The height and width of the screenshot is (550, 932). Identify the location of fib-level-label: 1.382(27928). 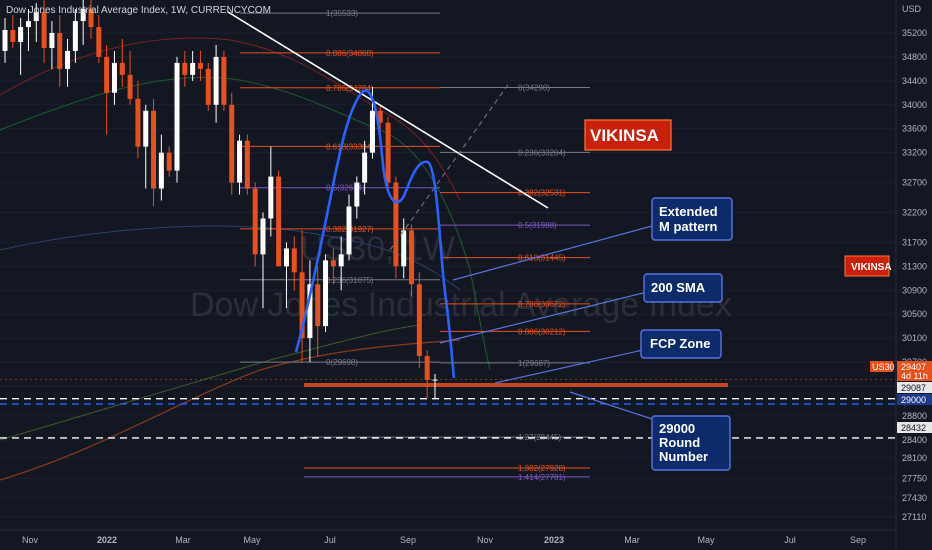
(542, 468).